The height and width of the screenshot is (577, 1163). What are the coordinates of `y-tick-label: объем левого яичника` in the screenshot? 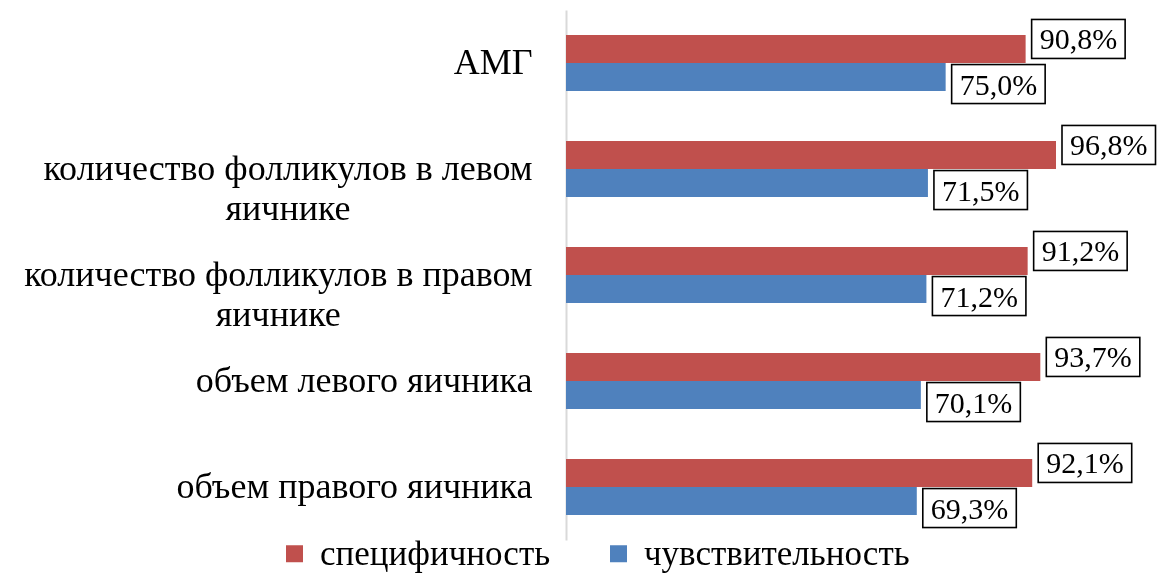 It's located at (364, 380).